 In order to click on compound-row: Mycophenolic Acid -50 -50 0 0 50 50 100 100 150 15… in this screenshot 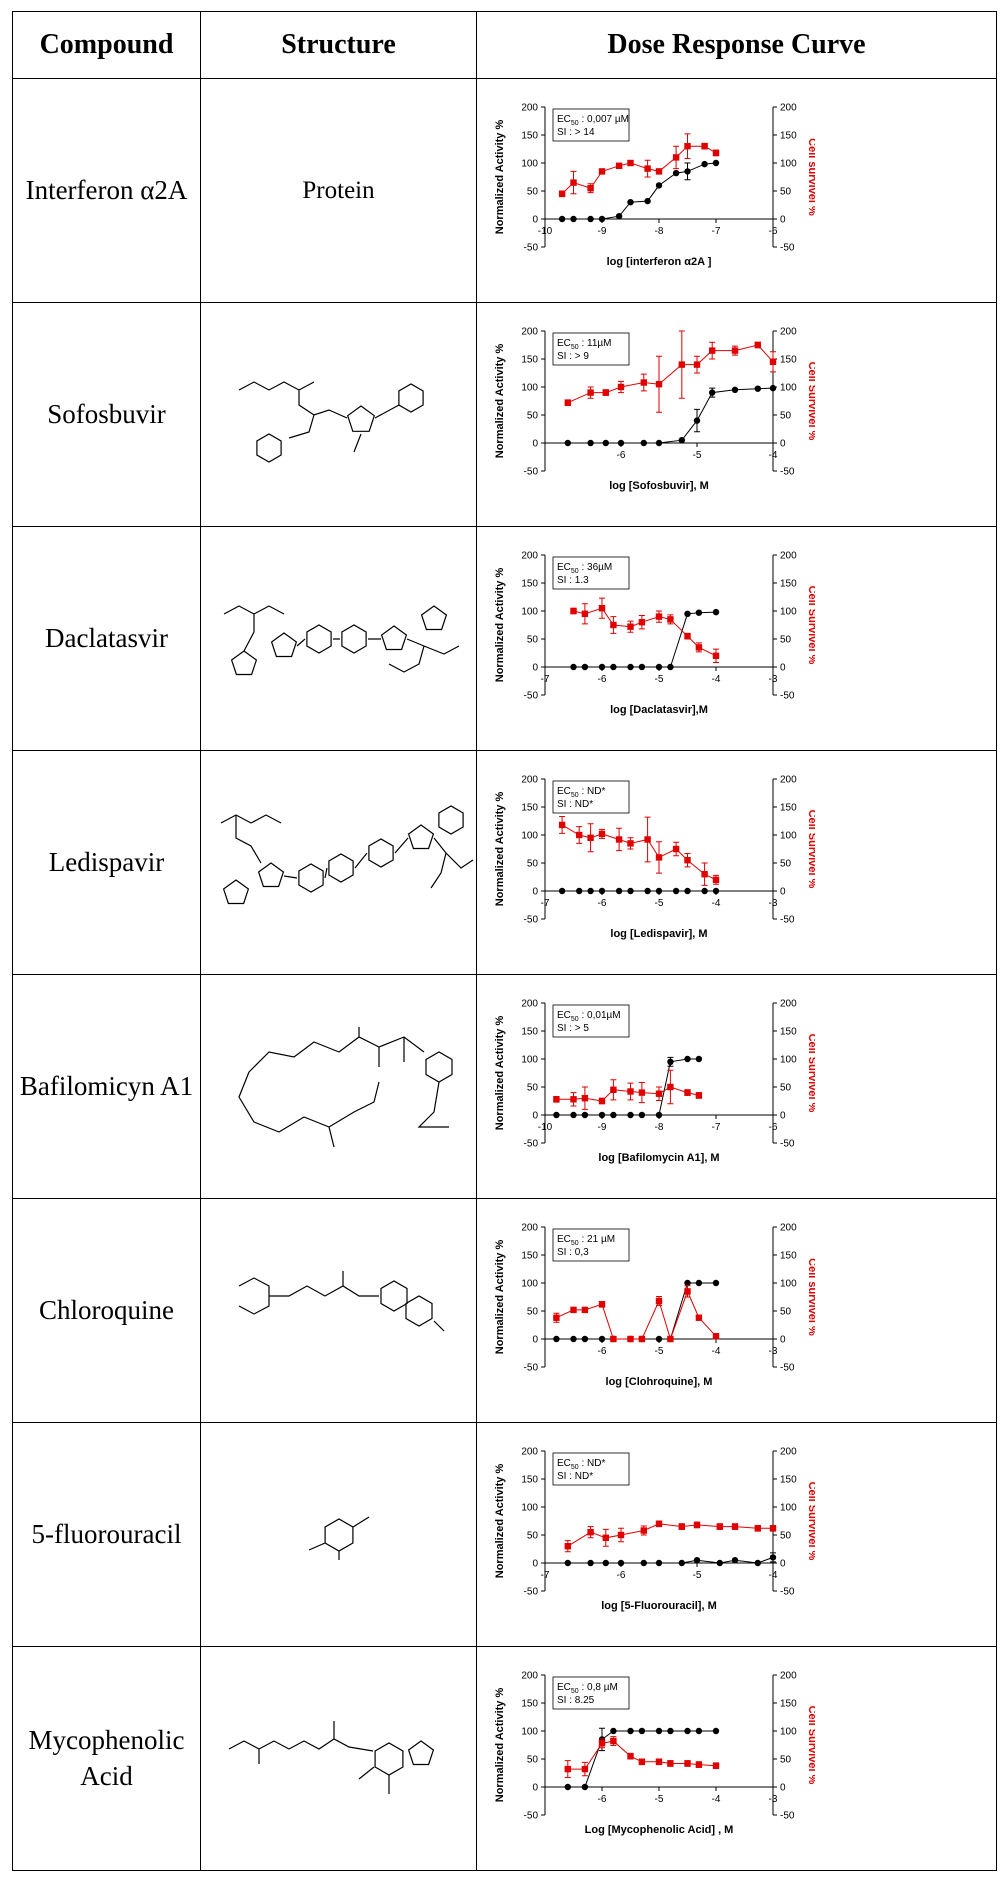, I will do `click(504, 1758)`.